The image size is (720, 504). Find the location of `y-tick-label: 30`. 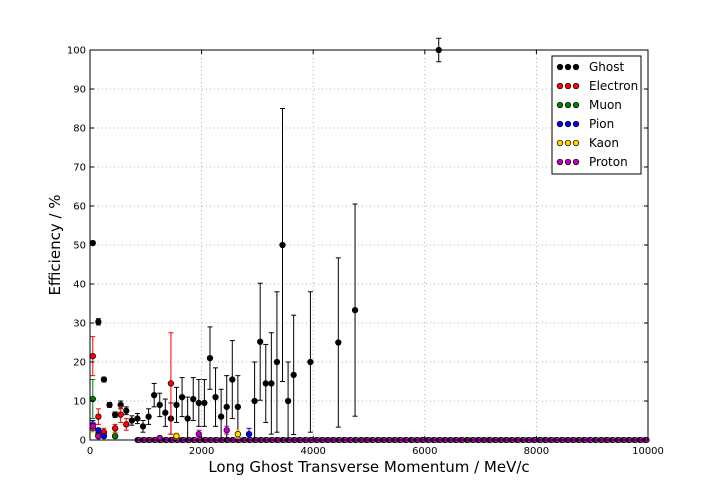

y-tick-label: 30 is located at coordinates (79, 324).